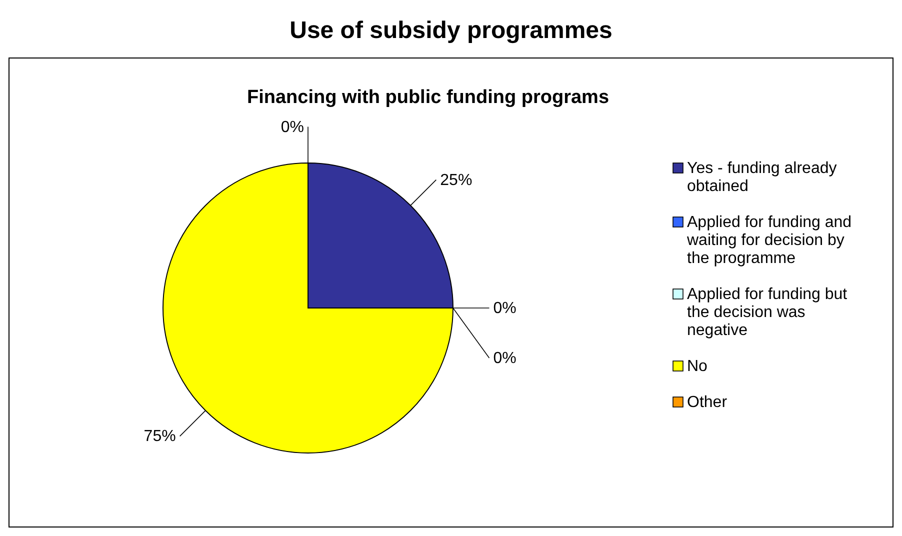 Image resolution: width=902 pixels, height=536 pixels. What do you see at coordinates (160, 437) in the screenshot?
I see `data-label: 75%` at bounding box center [160, 437].